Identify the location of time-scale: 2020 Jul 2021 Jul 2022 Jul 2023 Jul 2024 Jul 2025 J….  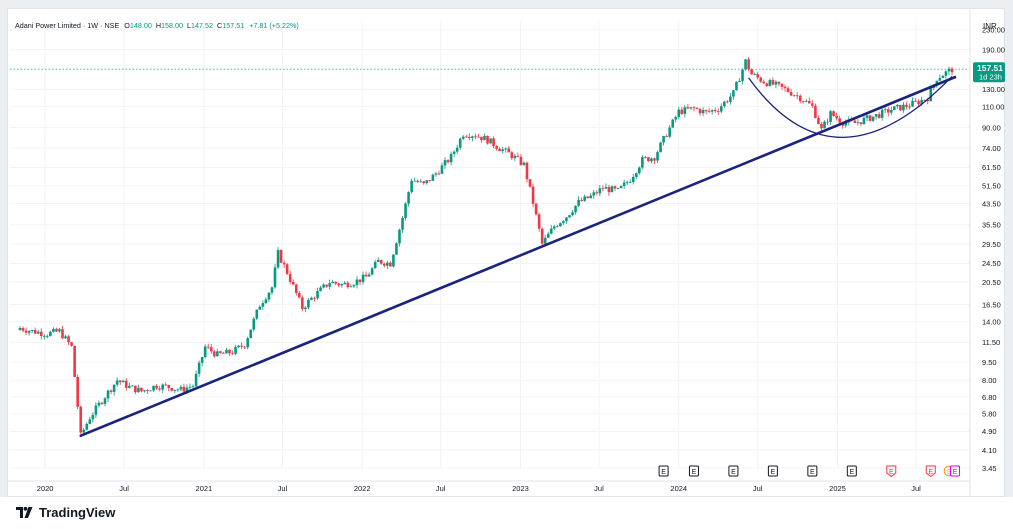
(479, 488).